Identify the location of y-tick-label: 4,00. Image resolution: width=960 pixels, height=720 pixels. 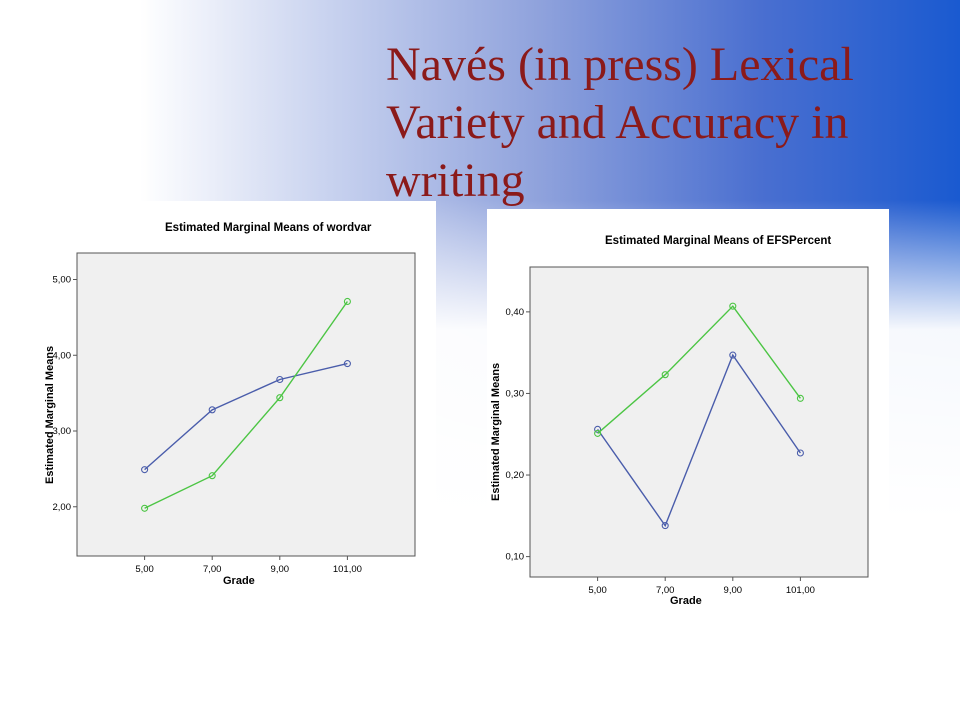
(62, 355).